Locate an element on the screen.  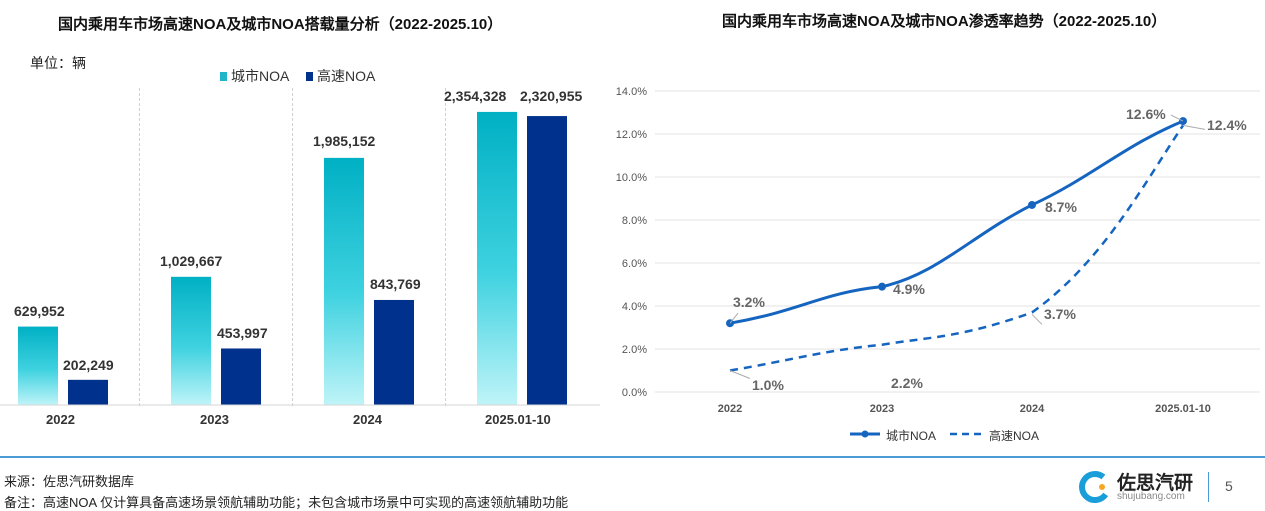
y-tick-label: 12.0% is located at coordinates (631, 135).